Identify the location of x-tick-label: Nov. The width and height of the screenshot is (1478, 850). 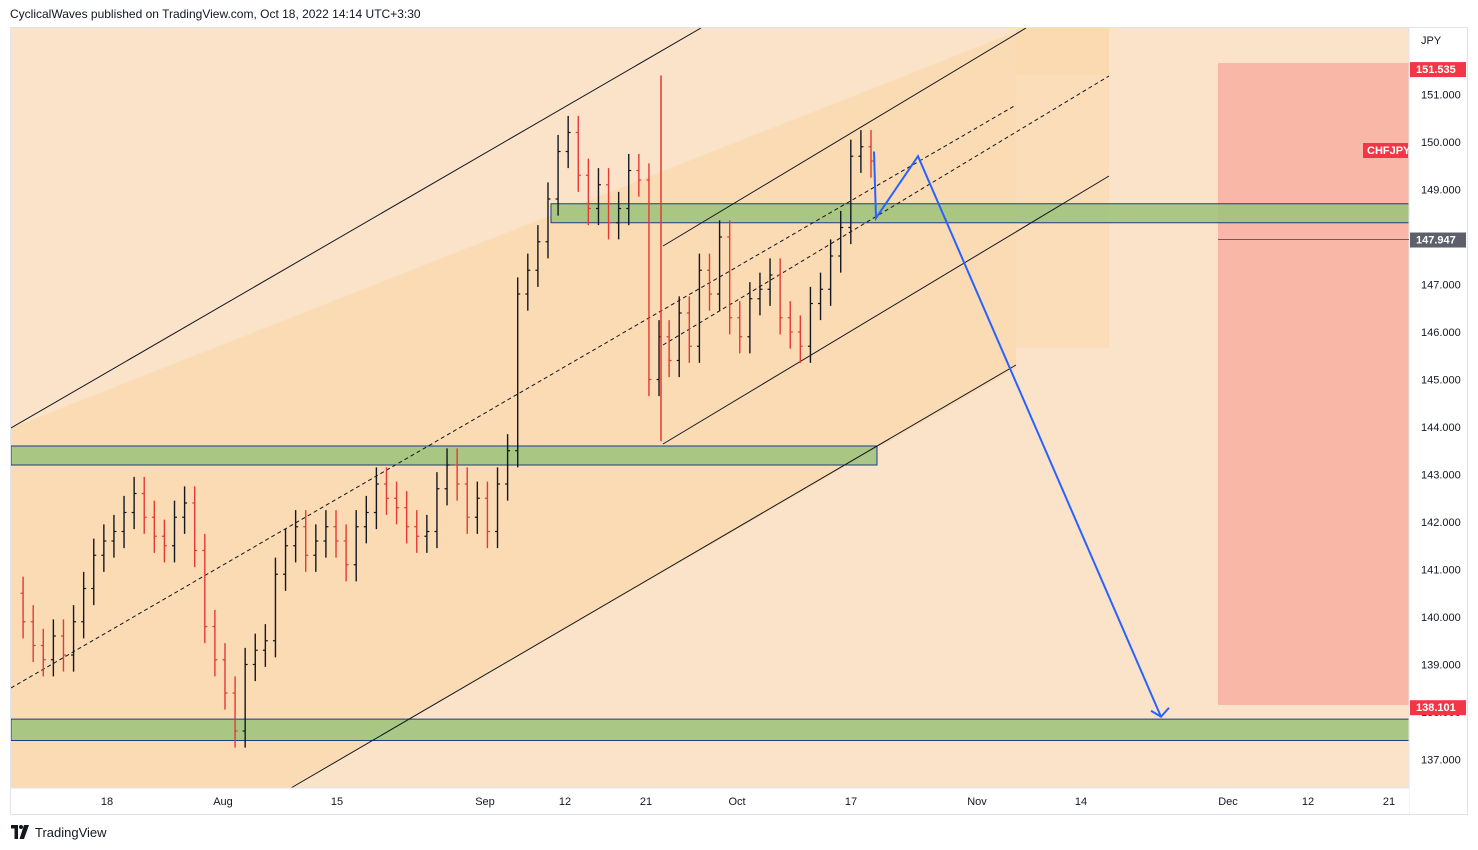
(977, 802).